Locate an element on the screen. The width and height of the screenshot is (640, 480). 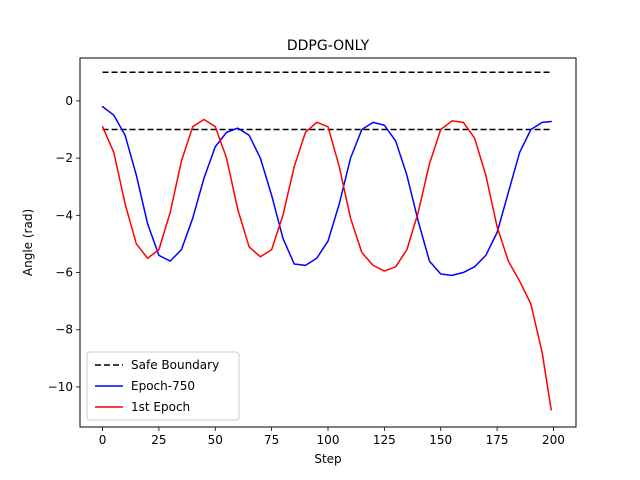
y-tick-label: −4 is located at coordinates (64, 215).